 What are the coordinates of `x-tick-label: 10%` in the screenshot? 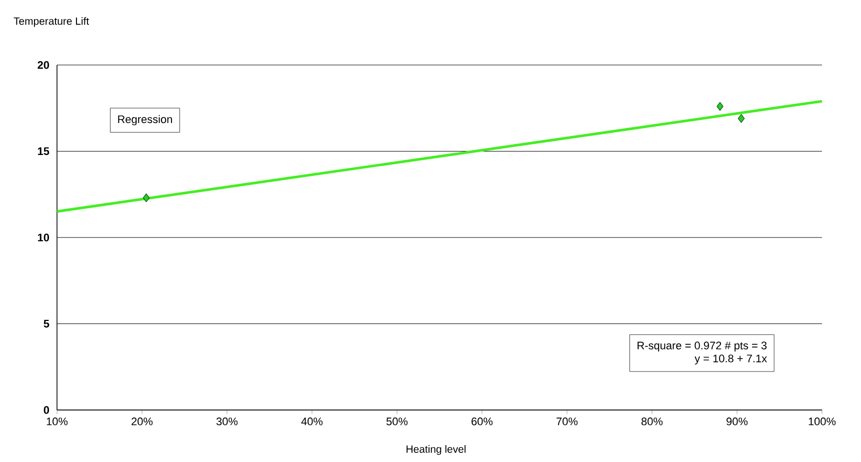 It's located at (57, 422).